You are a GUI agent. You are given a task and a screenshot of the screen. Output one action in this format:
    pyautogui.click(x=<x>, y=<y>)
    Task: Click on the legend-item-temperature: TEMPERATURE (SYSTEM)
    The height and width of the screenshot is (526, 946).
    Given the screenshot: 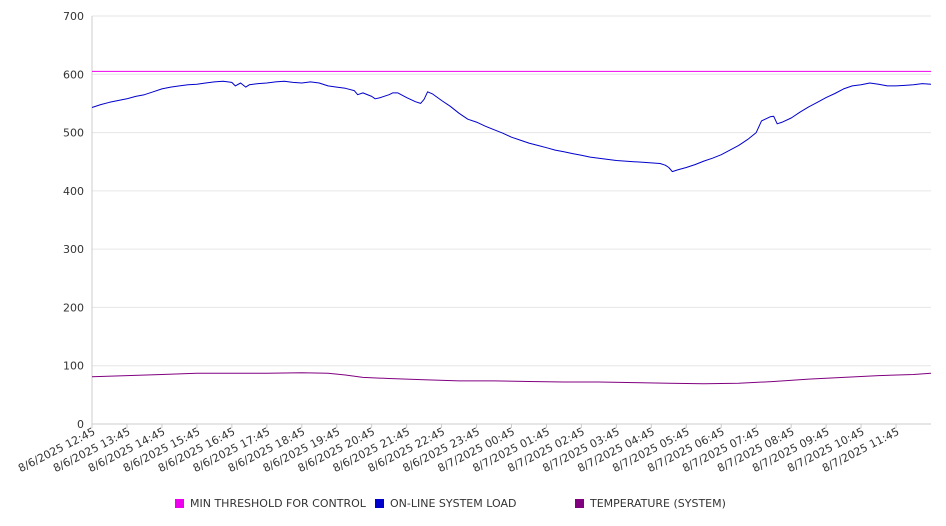 What is the action you would take?
    pyautogui.click(x=650, y=503)
    